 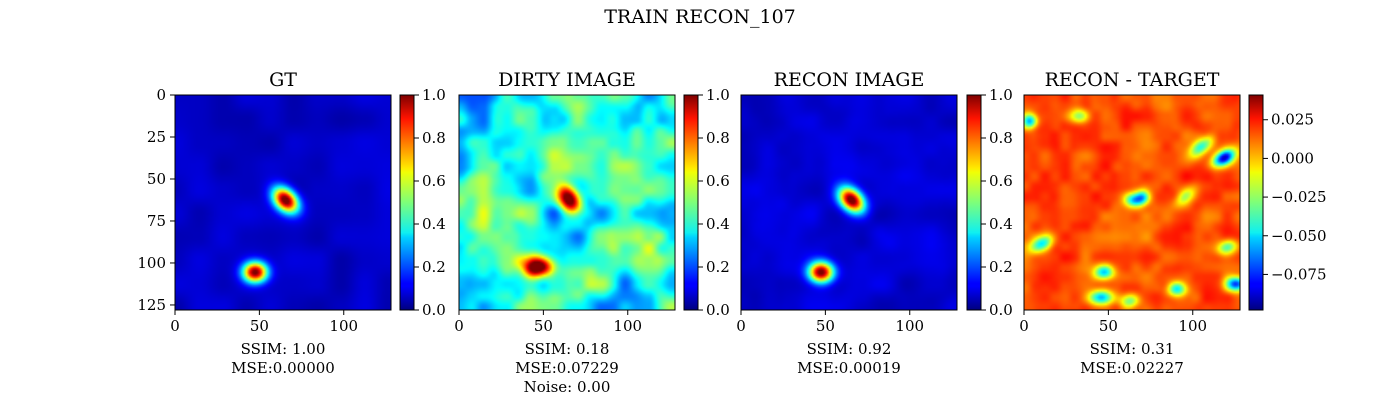 I want to click on stats-line: MSE:0.07229, so click(x=567, y=368).